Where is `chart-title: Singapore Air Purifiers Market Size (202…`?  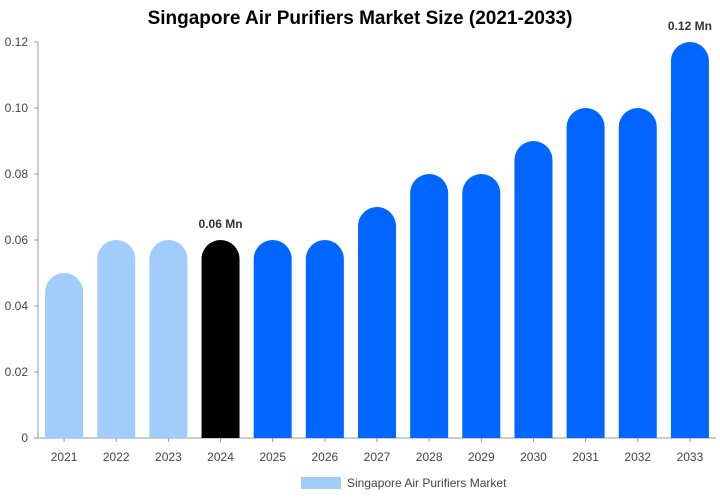 chart-title: Singapore Air Purifiers Market Size (202… is located at coordinates (360, 18).